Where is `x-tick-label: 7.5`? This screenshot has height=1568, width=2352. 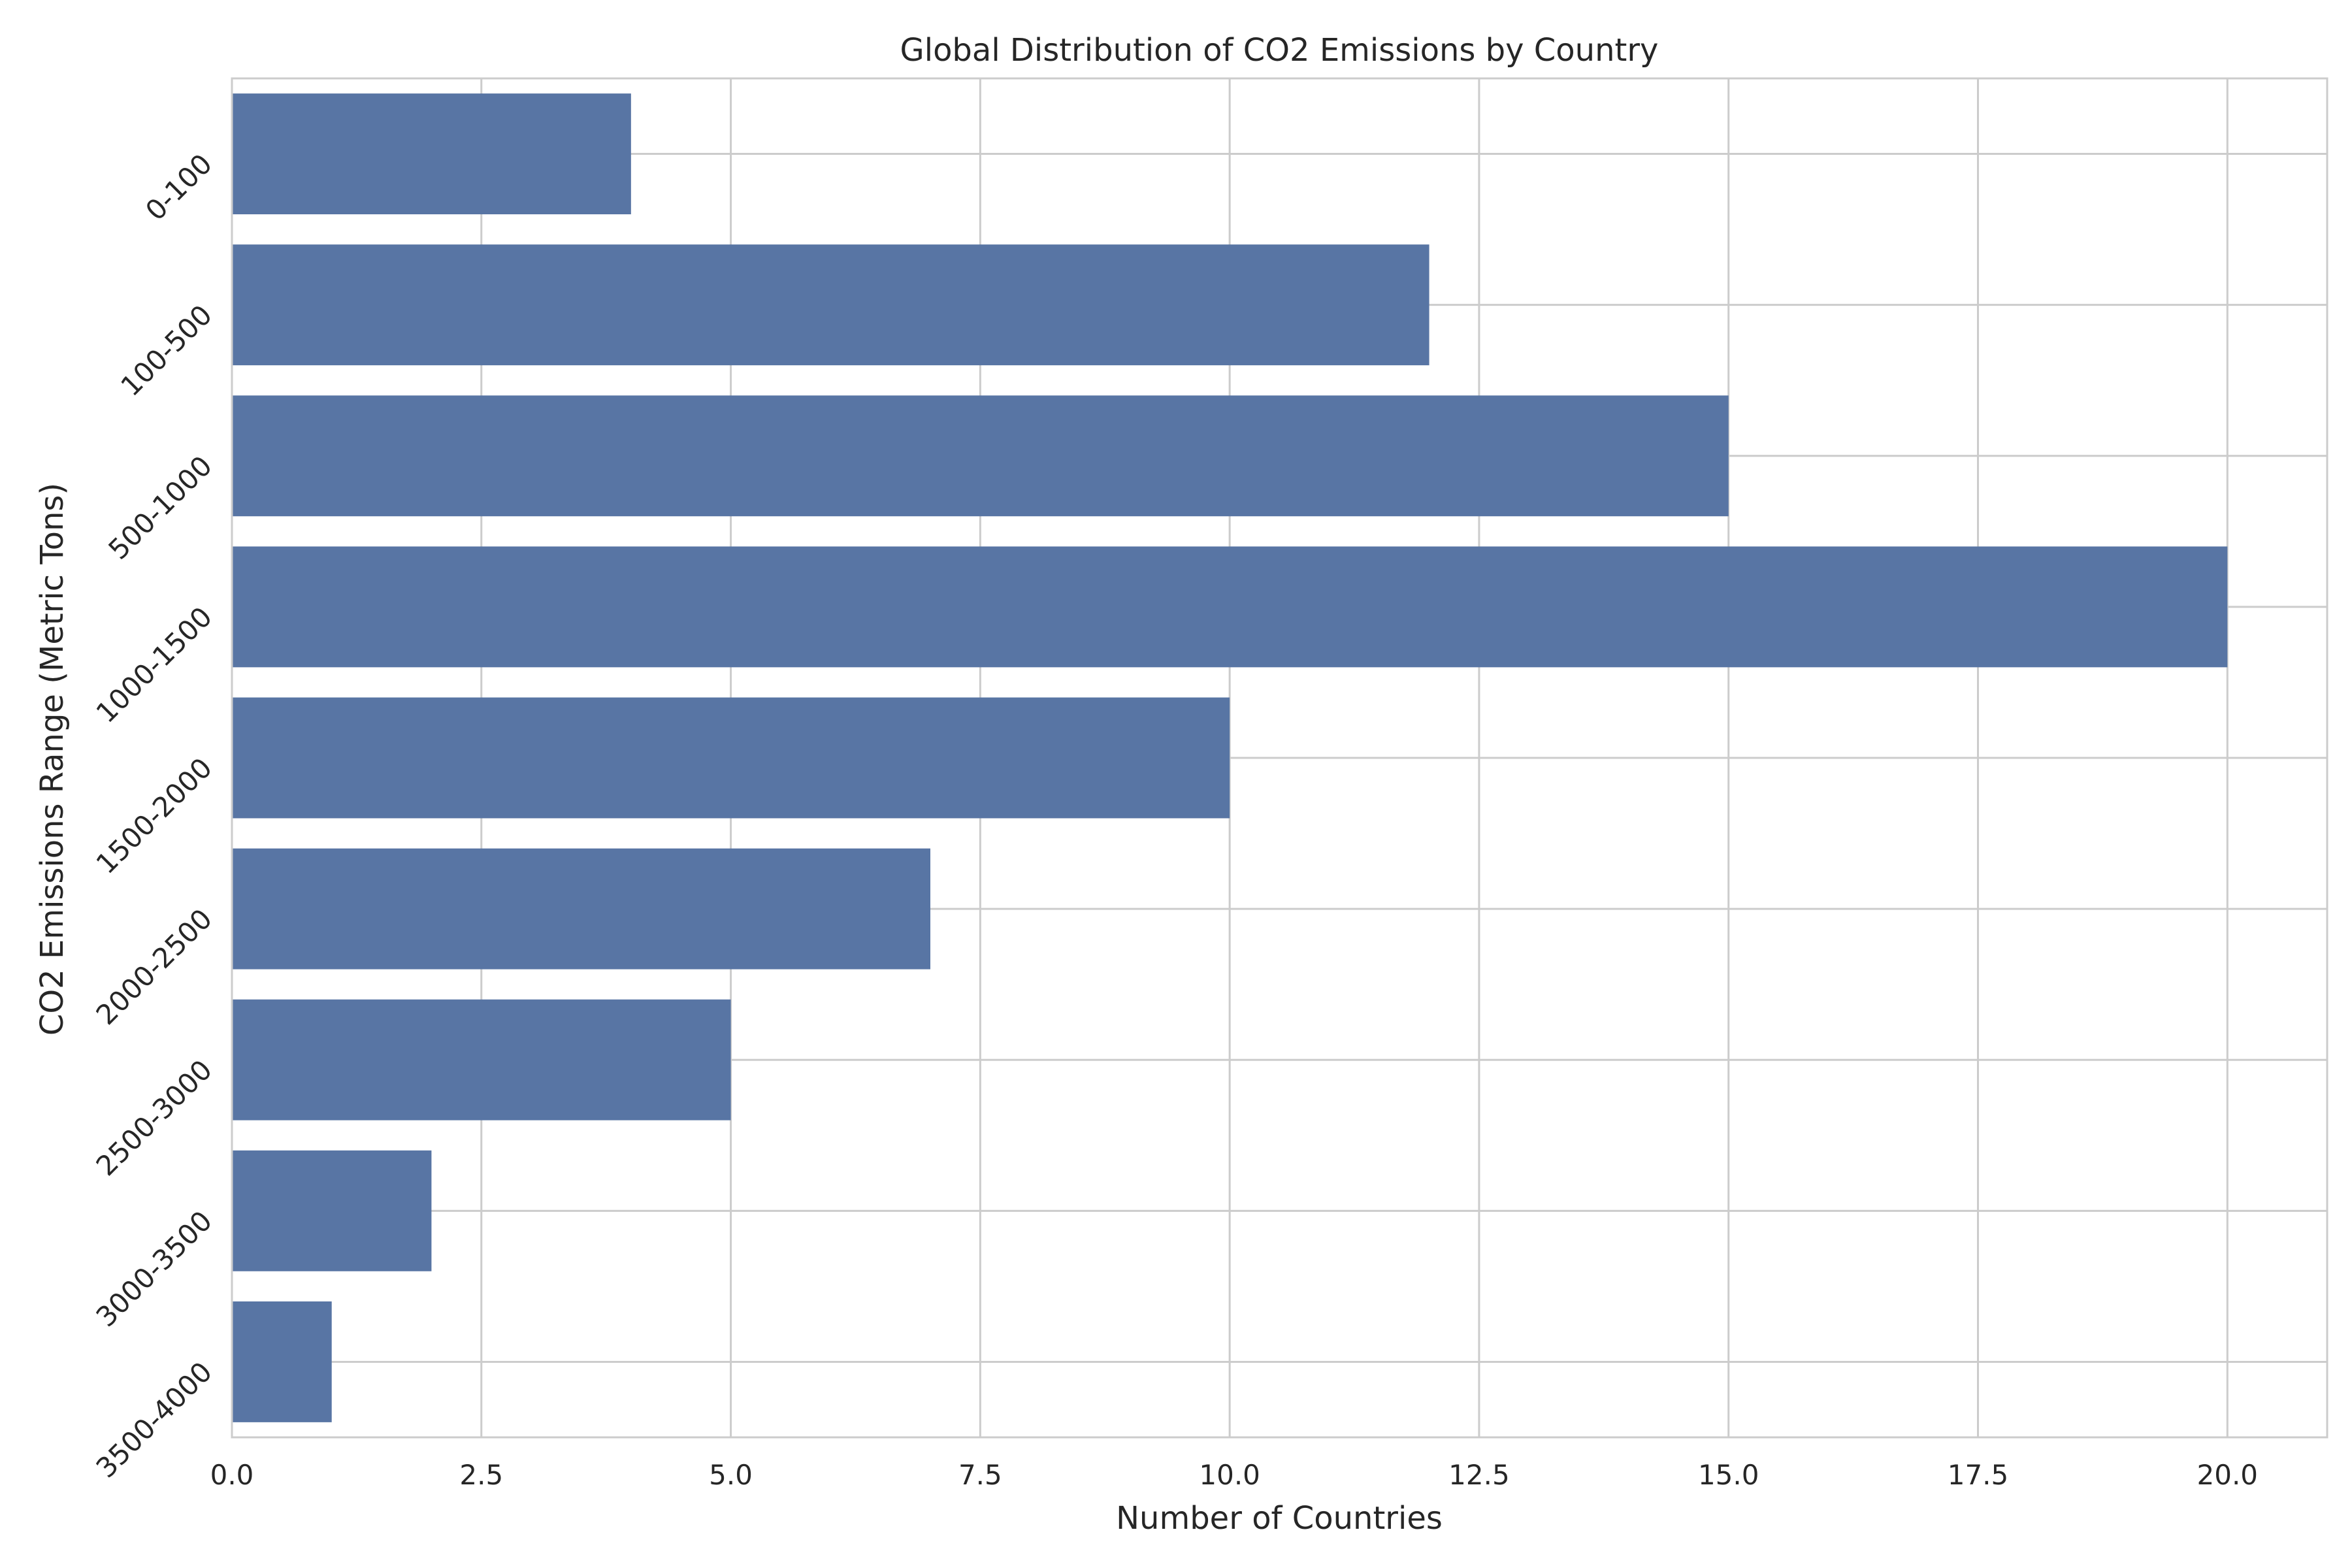 x-tick-label: 7.5 is located at coordinates (980, 1475).